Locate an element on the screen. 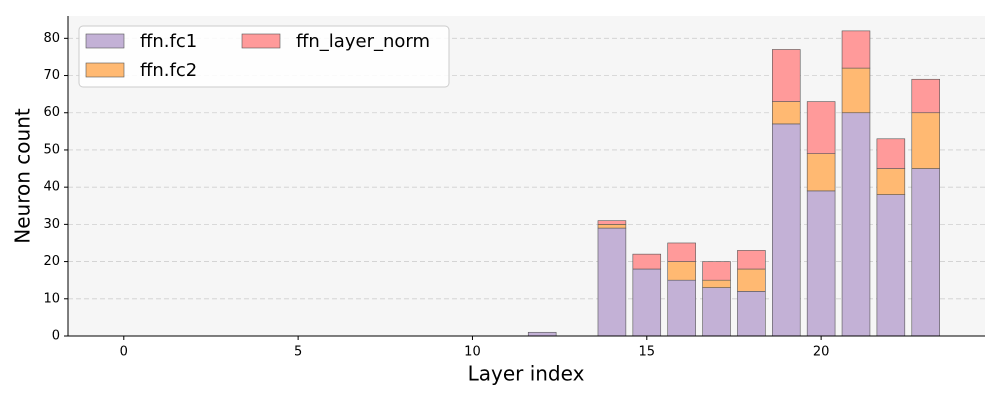 The image size is (1000, 400). y-tick-label: 60 is located at coordinates (51, 112).